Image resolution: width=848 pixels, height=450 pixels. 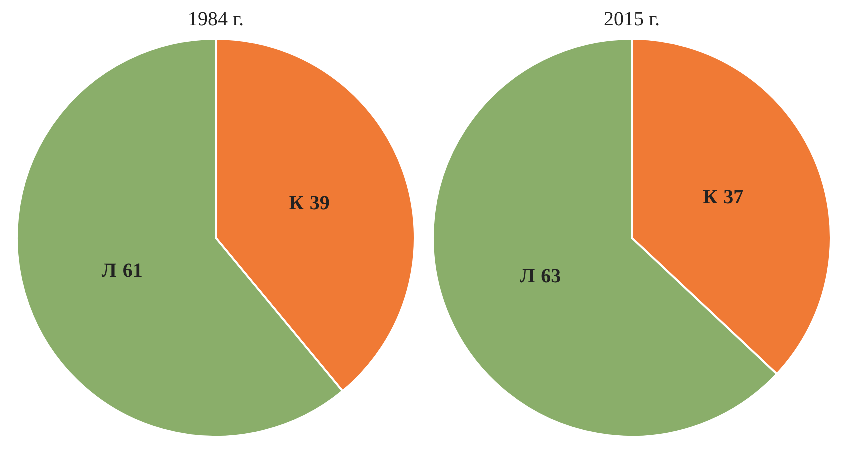 What do you see at coordinates (320, 203) in the screenshot?
I see `data-label: 39` at bounding box center [320, 203].